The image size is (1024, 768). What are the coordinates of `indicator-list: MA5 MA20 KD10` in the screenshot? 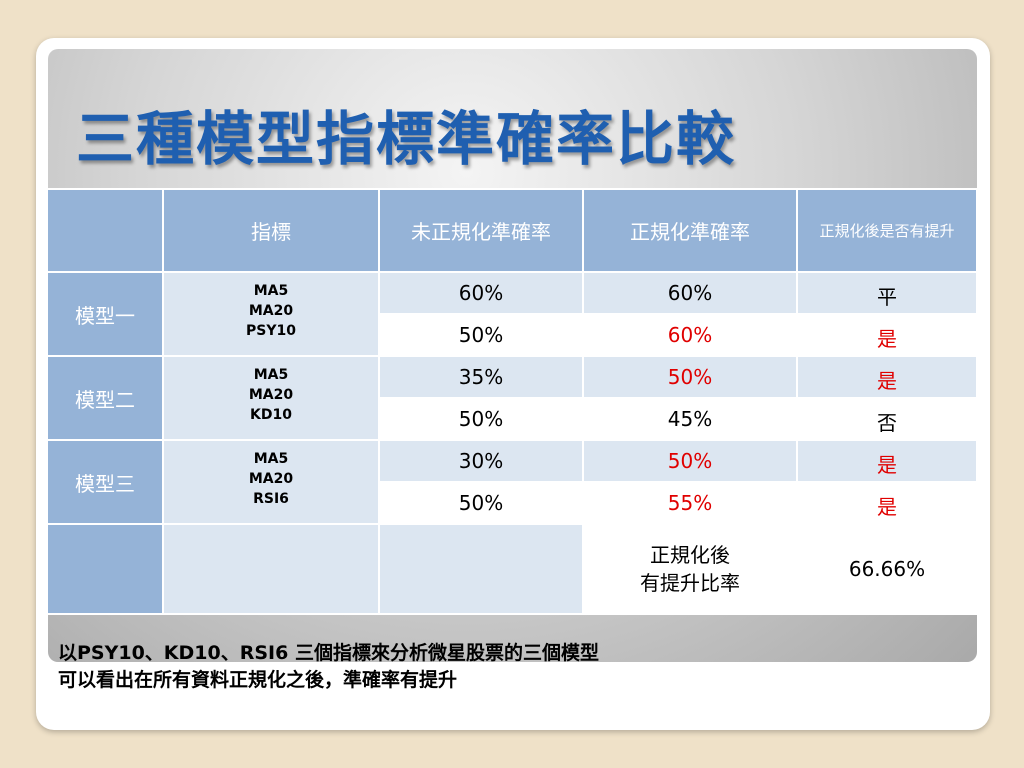 It's located at (271, 398).